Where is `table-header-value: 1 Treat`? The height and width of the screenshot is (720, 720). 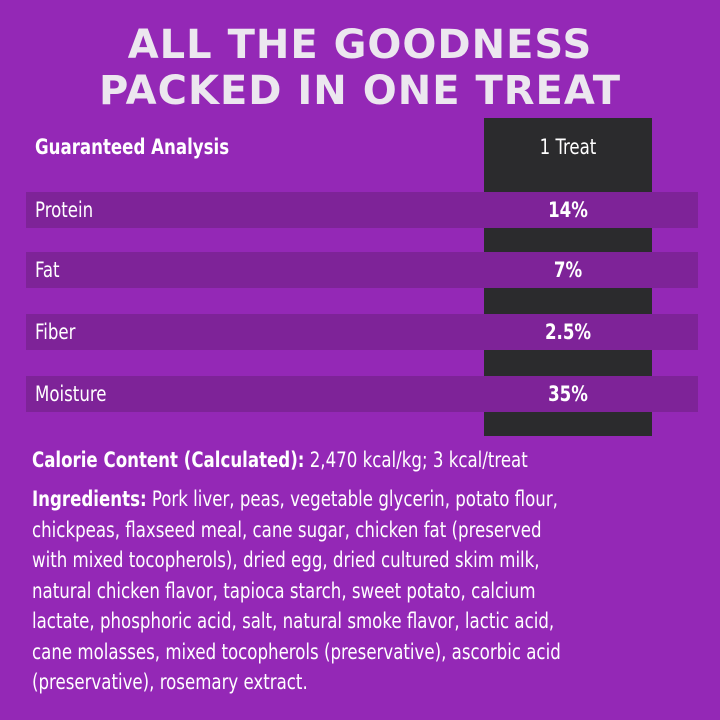
table-header-value: 1 Treat is located at coordinates (568, 147).